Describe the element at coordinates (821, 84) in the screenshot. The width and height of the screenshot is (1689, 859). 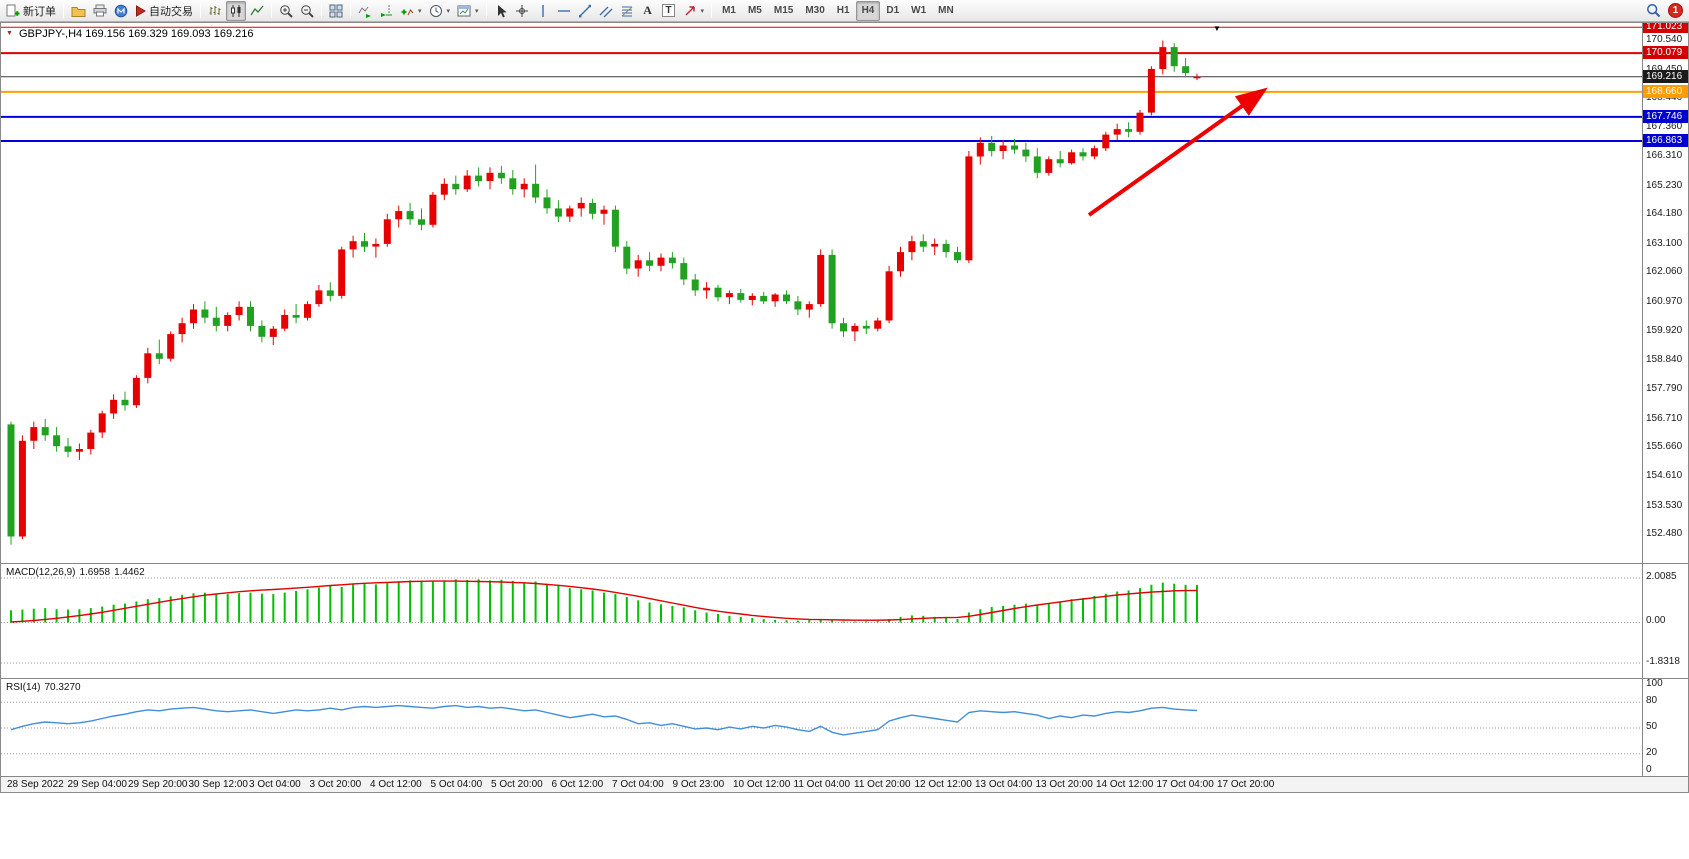
I see `hline-layer` at that location.